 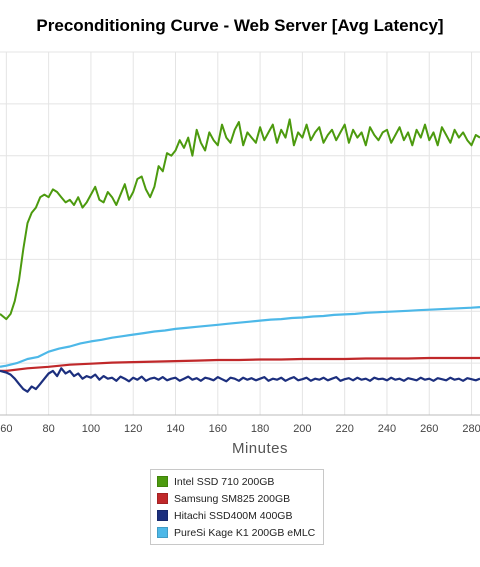 What do you see at coordinates (232, 498) in the screenshot?
I see `legend-label: Samsung SM825 200GB` at bounding box center [232, 498].